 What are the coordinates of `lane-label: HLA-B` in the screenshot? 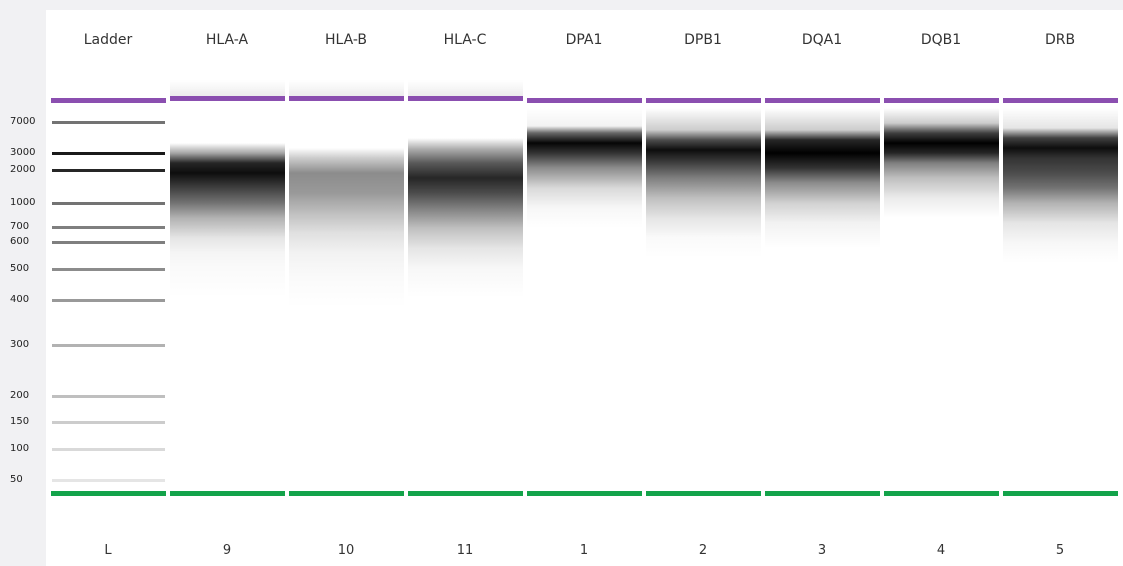 It's located at (346, 40).